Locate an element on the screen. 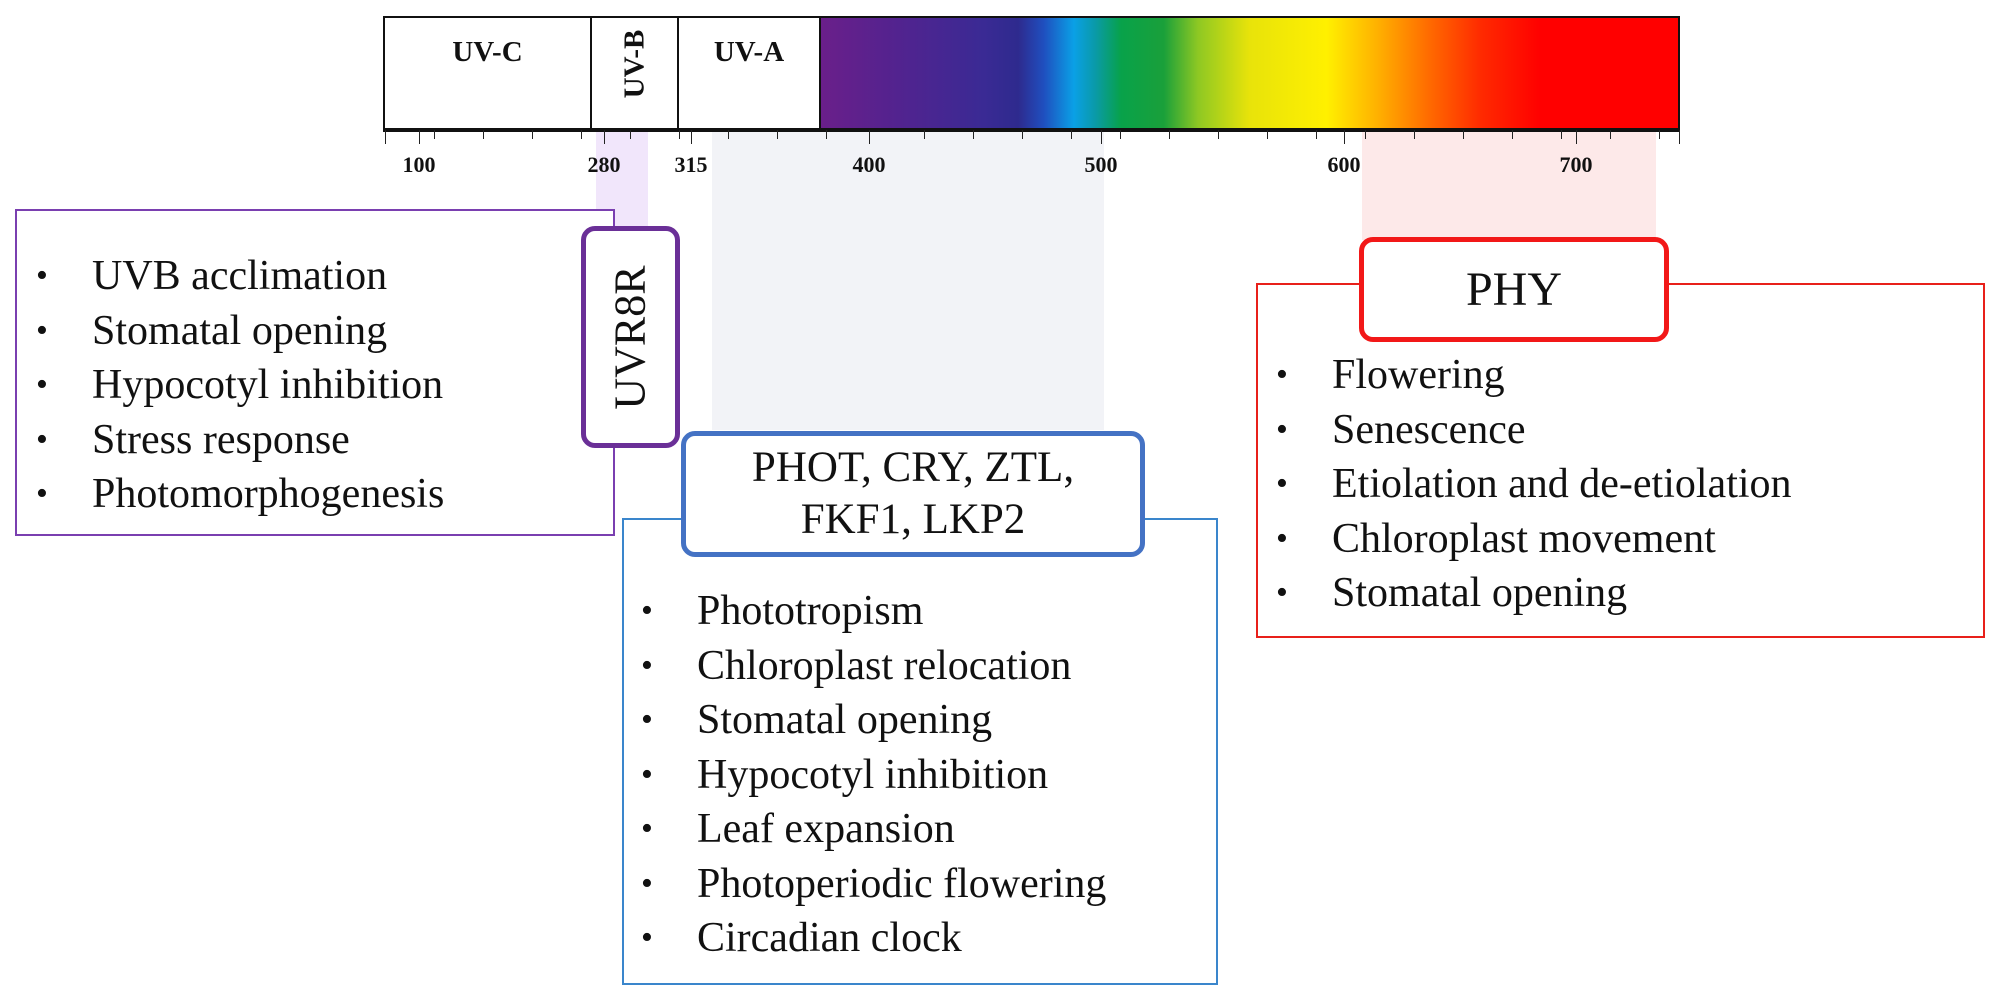  list-item: Photomorphogenesis is located at coordinates (240, 494).